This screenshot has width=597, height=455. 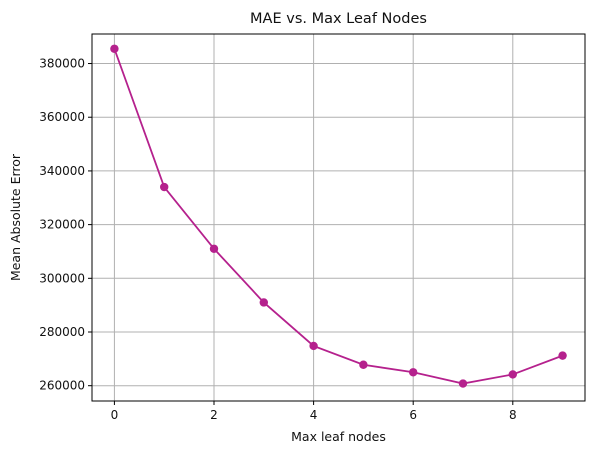 What do you see at coordinates (62, 117) in the screenshot?
I see `y-tick-label: 360000` at bounding box center [62, 117].